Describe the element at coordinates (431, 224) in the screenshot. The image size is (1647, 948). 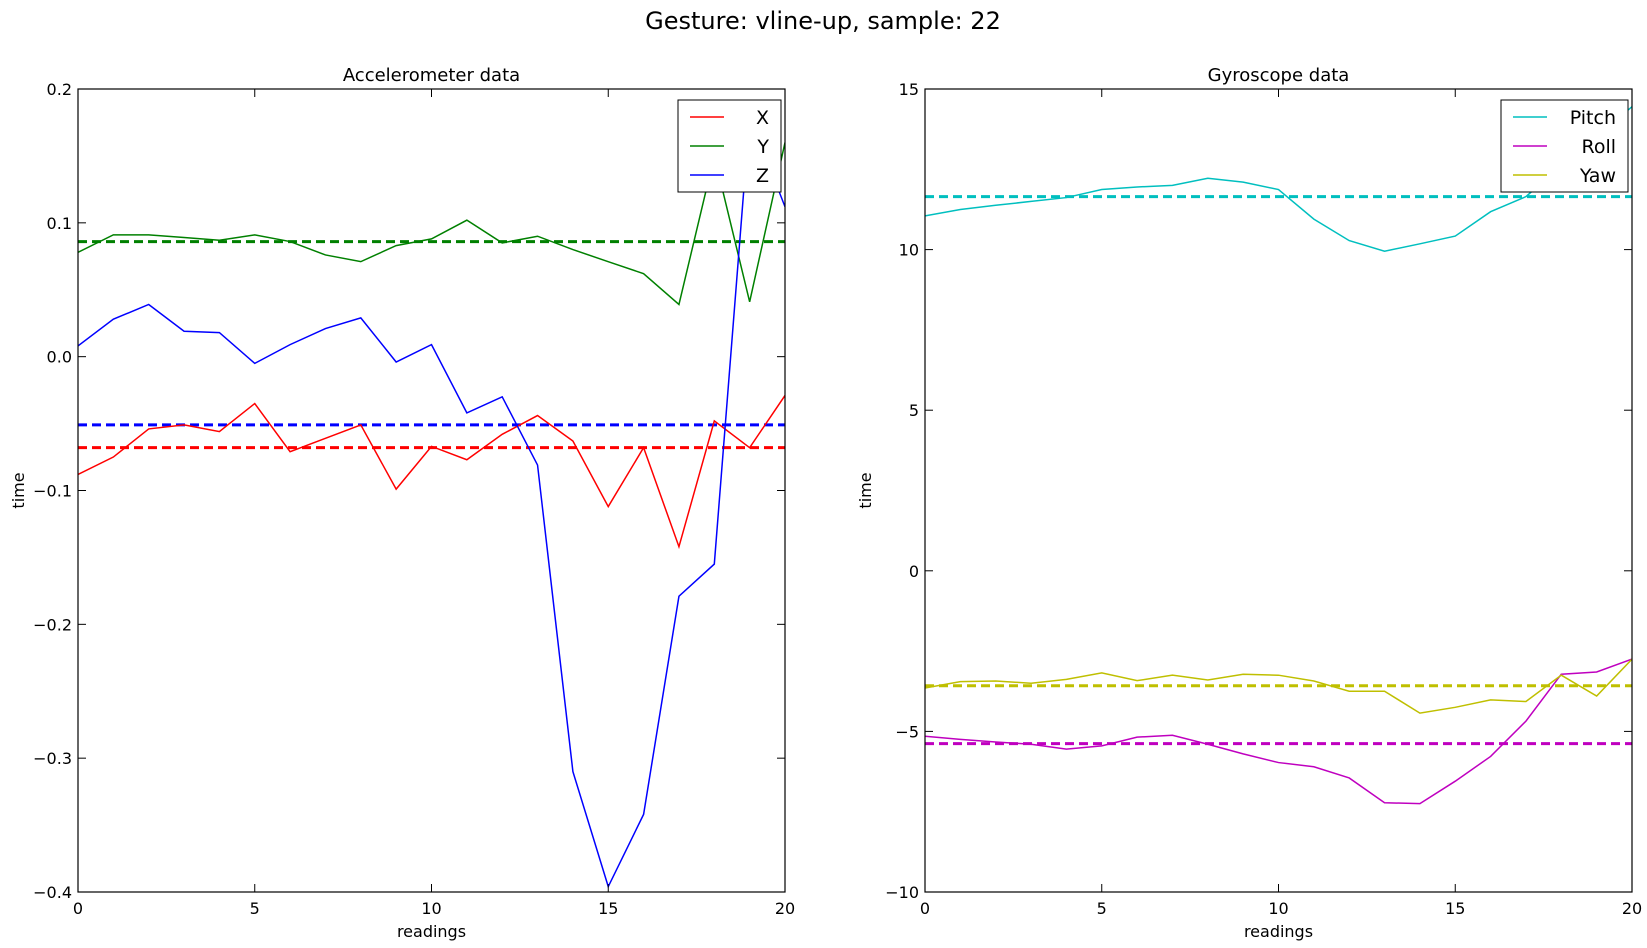
I see `series-line-y` at that location.